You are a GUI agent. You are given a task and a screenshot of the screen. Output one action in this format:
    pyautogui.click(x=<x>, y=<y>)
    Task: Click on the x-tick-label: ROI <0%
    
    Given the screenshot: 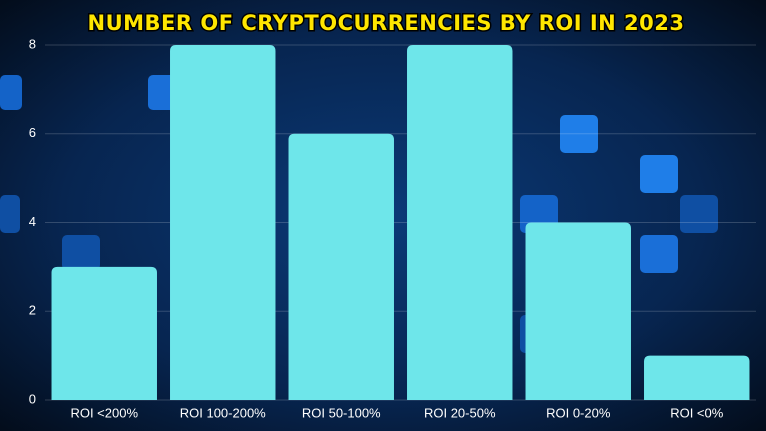 What is the action you would take?
    pyautogui.click(x=697, y=412)
    